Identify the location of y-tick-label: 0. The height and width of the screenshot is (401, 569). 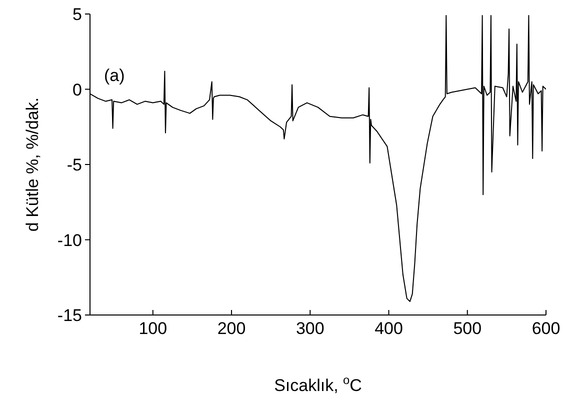
(77, 90).